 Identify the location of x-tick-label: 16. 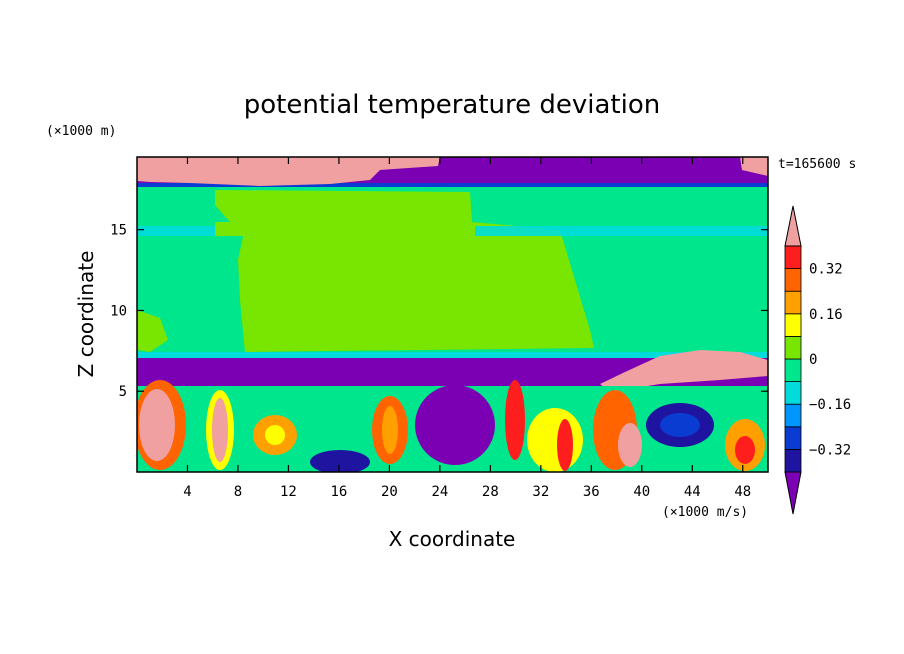
(338, 492).